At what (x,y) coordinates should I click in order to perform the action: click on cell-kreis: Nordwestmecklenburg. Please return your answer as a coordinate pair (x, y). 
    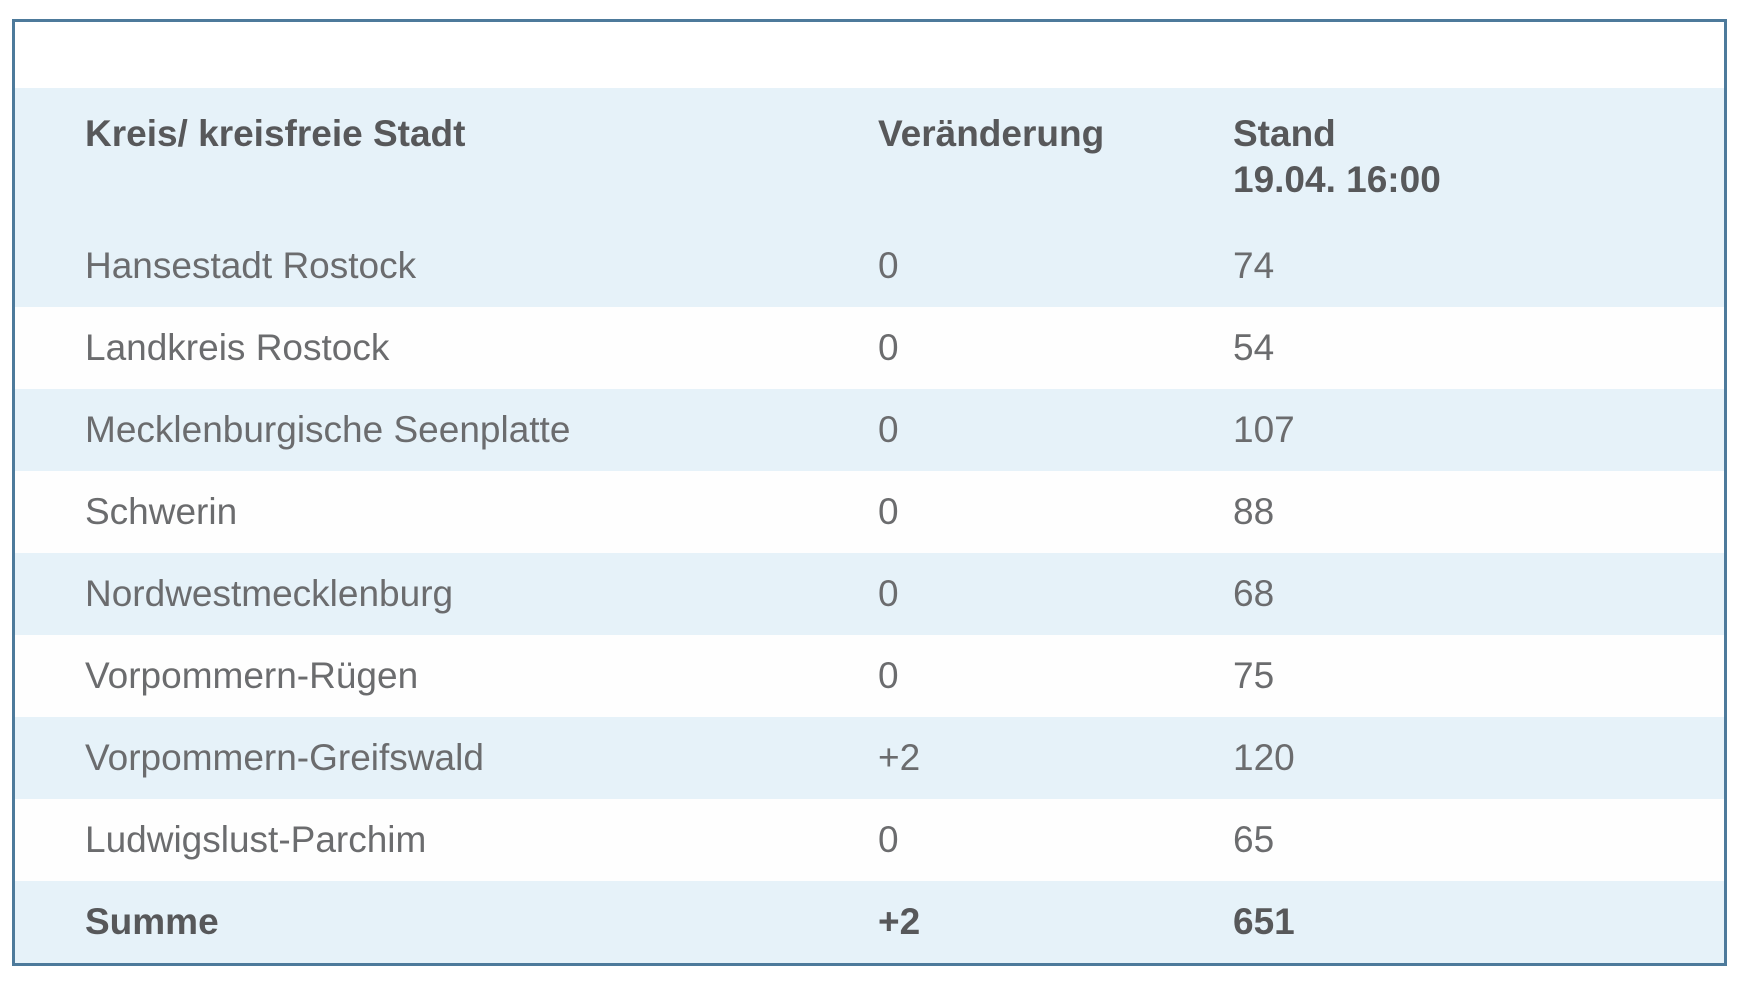
    Looking at the image, I should click on (269, 593).